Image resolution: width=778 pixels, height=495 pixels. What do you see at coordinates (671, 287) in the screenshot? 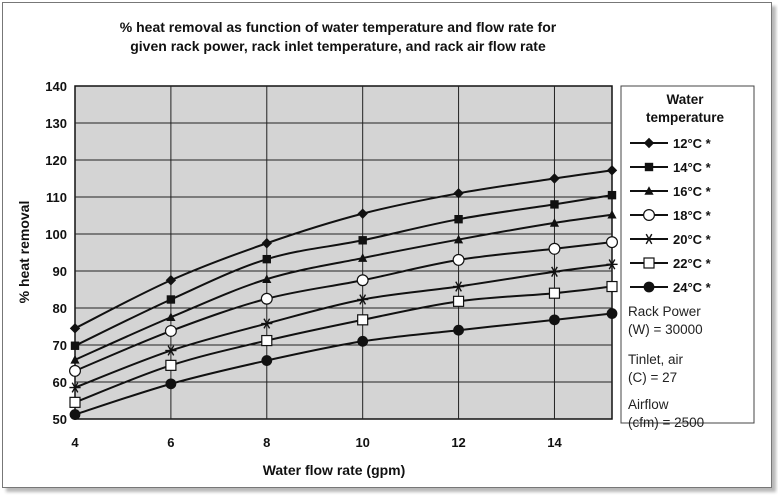
I see `legend-entry-7: 24°C *` at bounding box center [671, 287].